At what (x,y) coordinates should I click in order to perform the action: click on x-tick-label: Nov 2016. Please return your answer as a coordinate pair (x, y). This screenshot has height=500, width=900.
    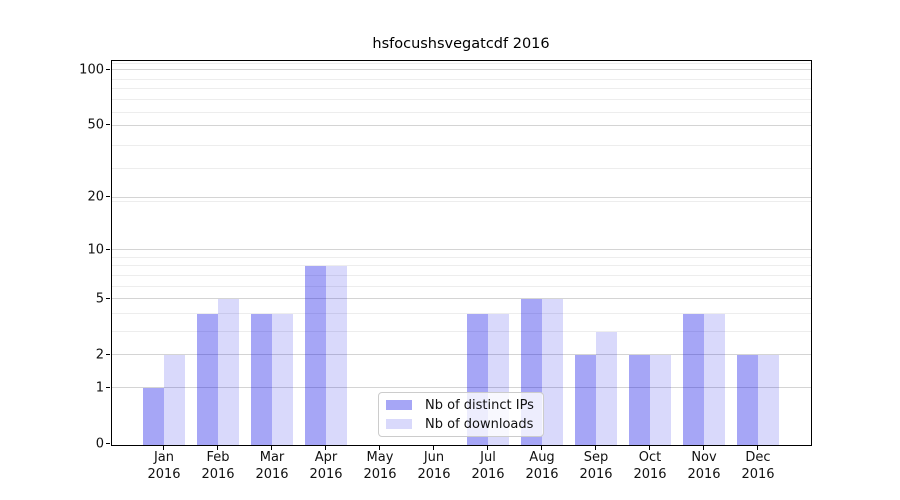
    Looking at the image, I should click on (704, 466).